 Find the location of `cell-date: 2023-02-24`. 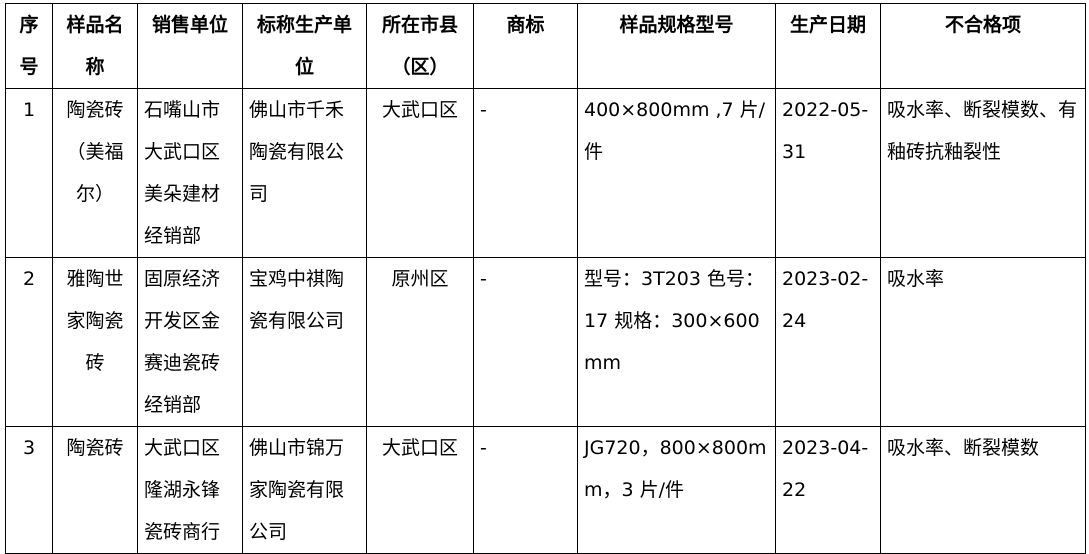

cell-date: 2023-02-24 is located at coordinates (828, 342).